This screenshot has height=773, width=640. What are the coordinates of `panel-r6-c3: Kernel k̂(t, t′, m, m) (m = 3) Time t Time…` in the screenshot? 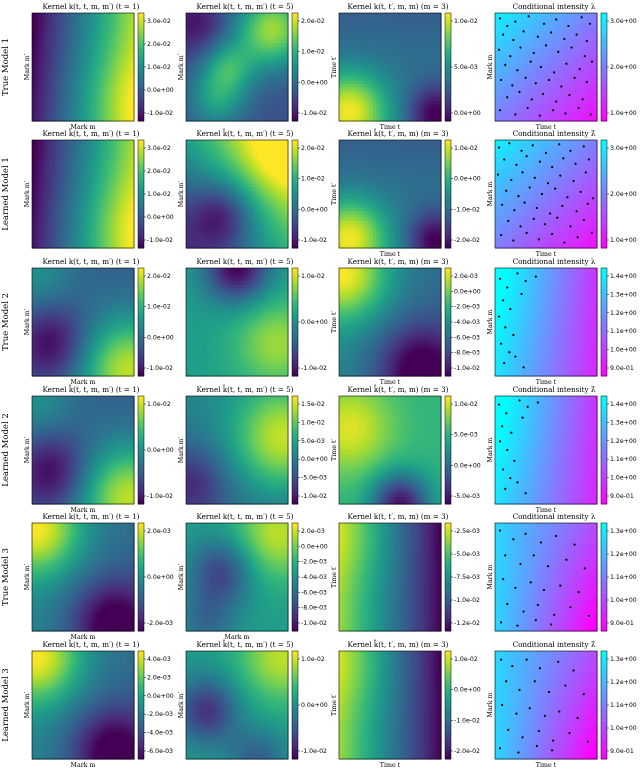 It's located at (406, 703).